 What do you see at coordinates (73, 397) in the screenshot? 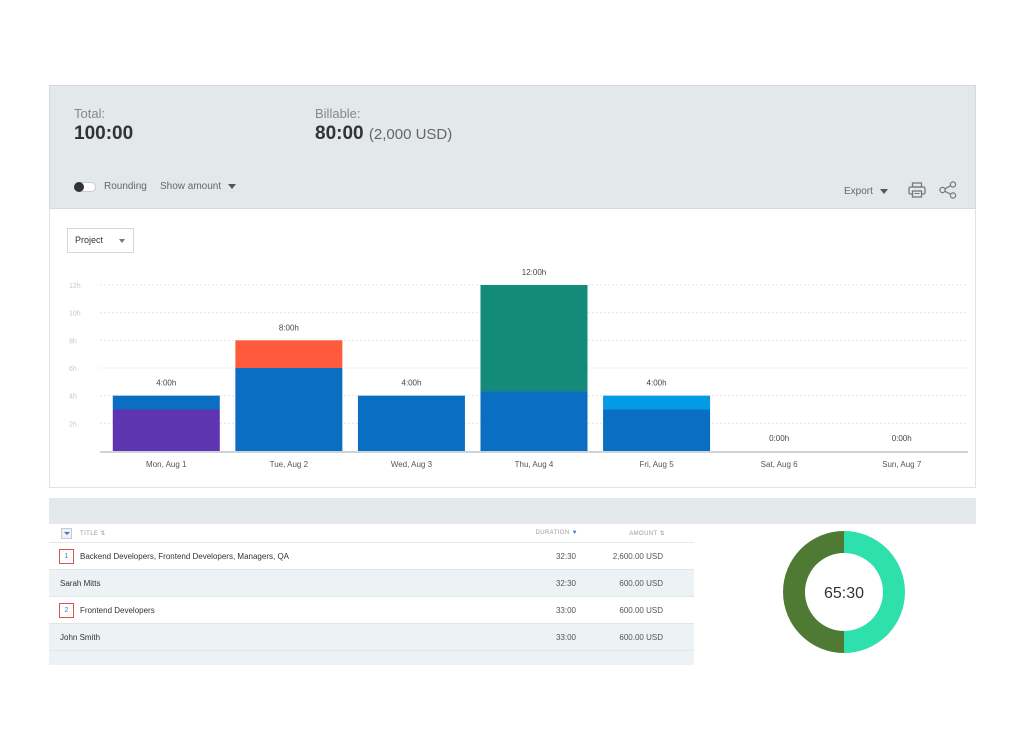
I see `y-tick-label: 4h` at bounding box center [73, 397].